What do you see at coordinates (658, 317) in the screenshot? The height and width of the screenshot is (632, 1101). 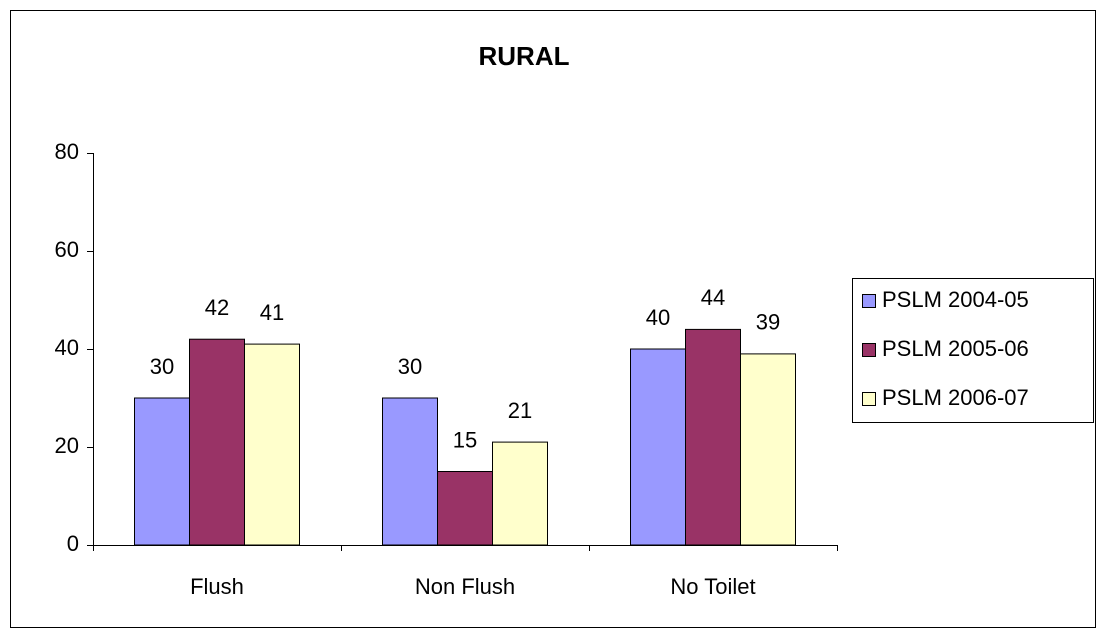 I see `data-label: 40` at bounding box center [658, 317].